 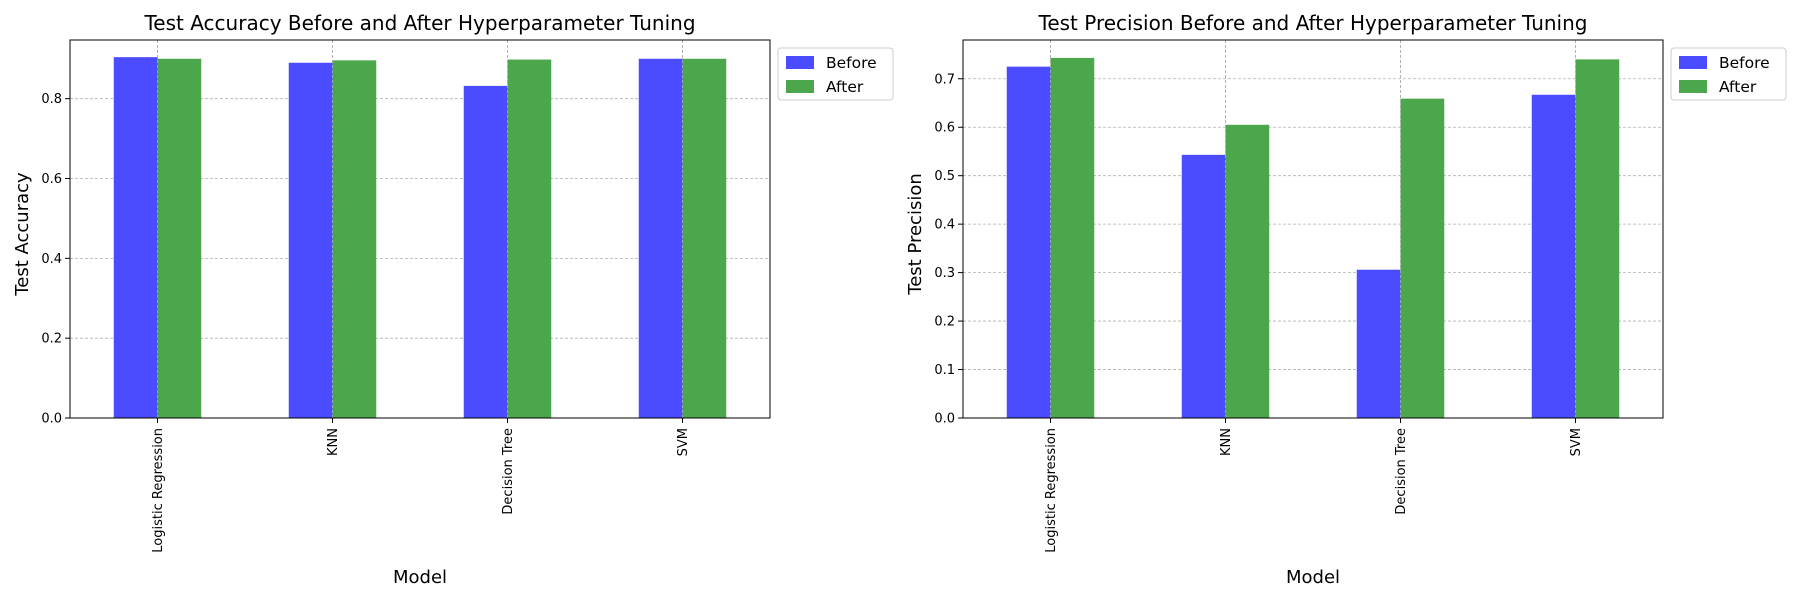 What do you see at coordinates (835, 74) in the screenshot?
I see `accuracy-legend: Before After` at bounding box center [835, 74].